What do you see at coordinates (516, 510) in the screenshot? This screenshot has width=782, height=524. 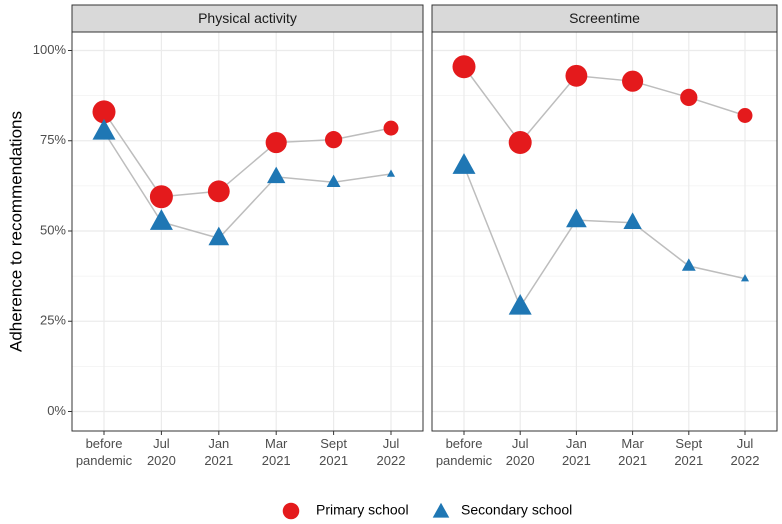 I see `legend-label: Secondary school` at bounding box center [516, 510].